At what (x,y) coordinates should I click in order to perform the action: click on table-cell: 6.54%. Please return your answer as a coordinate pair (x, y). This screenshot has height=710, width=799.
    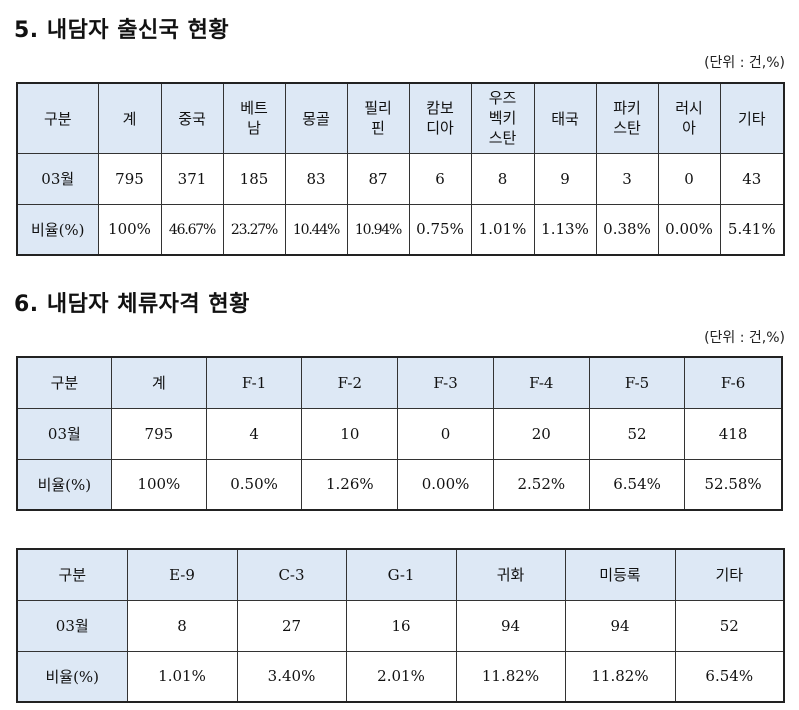
    Looking at the image, I should click on (729, 676).